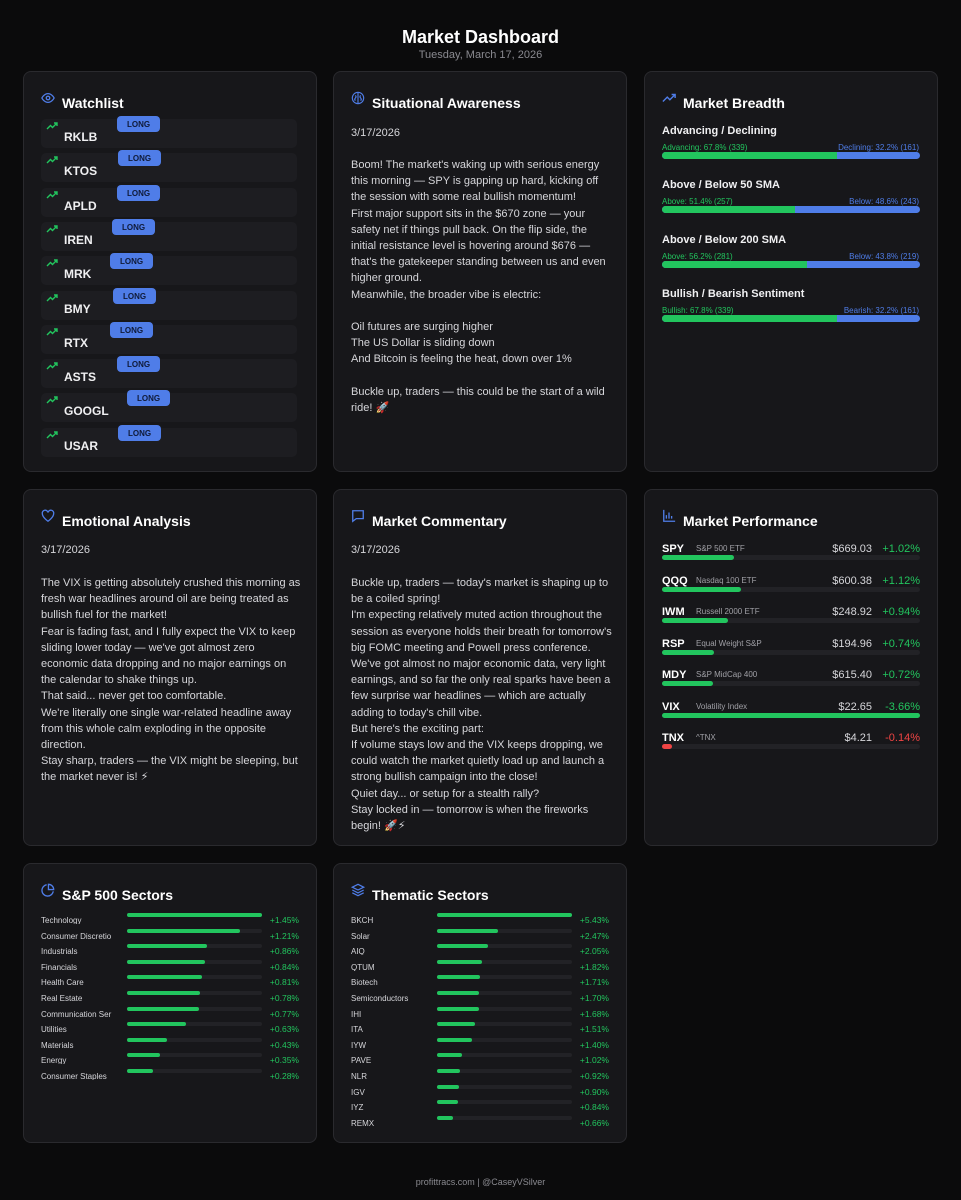 The image size is (961, 1200). I want to click on watchlist-item: APLD LONG, so click(169, 200).